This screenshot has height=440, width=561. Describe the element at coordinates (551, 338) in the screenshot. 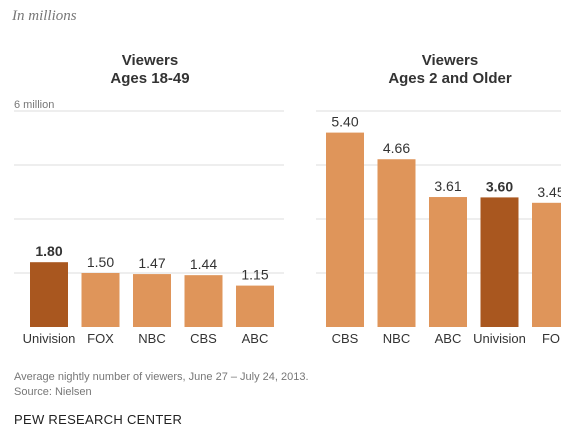

I see `right-category-label-4: FO` at that location.